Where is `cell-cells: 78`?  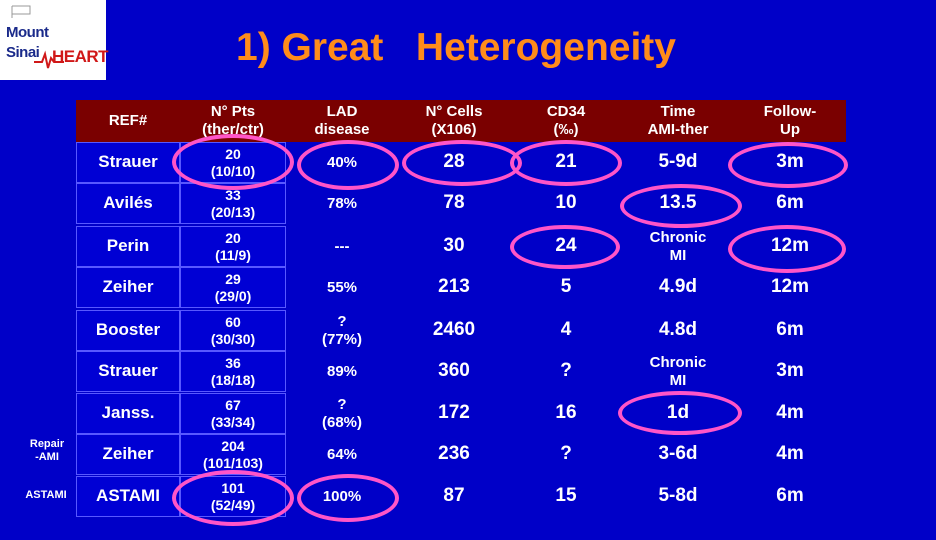 cell-cells: 78 is located at coordinates (454, 203).